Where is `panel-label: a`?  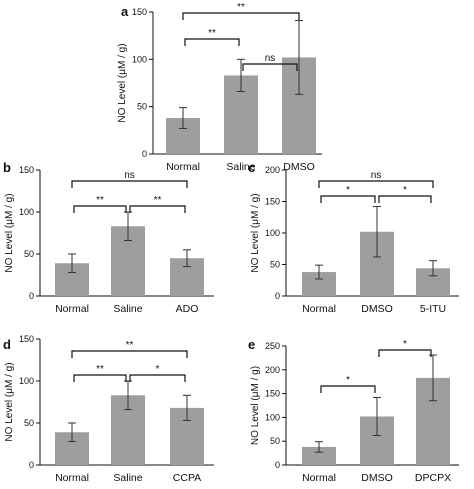
panel-label: a is located at coordinates (125, 11).